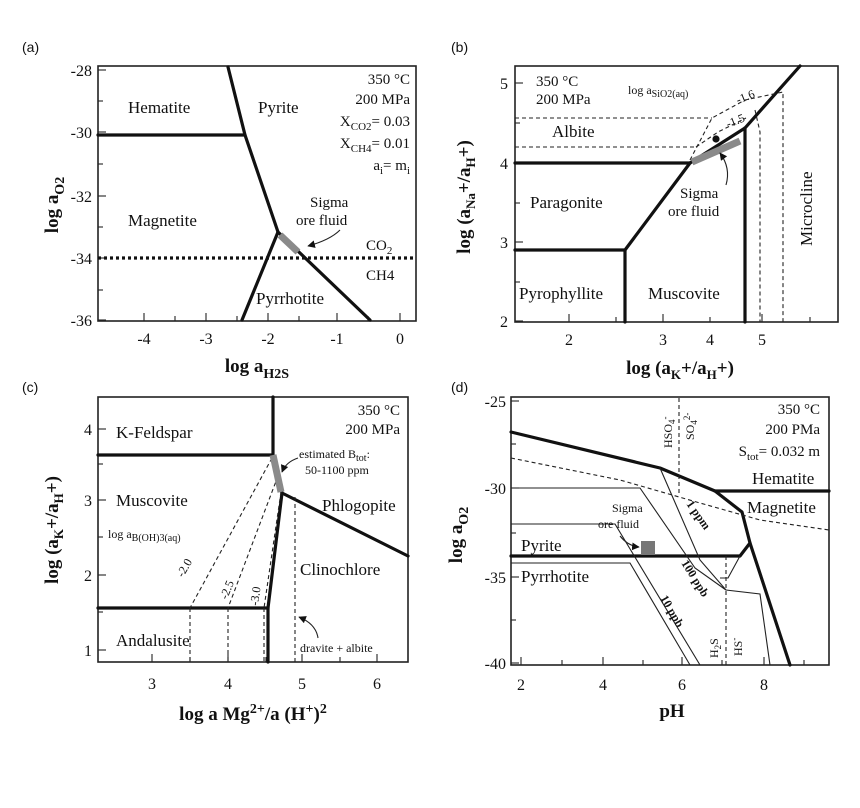 Image resolution: width=860 pixels, height=808 pixels. I want to click on panel-a-x-axis-label: log aH2S, so click(257, 369).